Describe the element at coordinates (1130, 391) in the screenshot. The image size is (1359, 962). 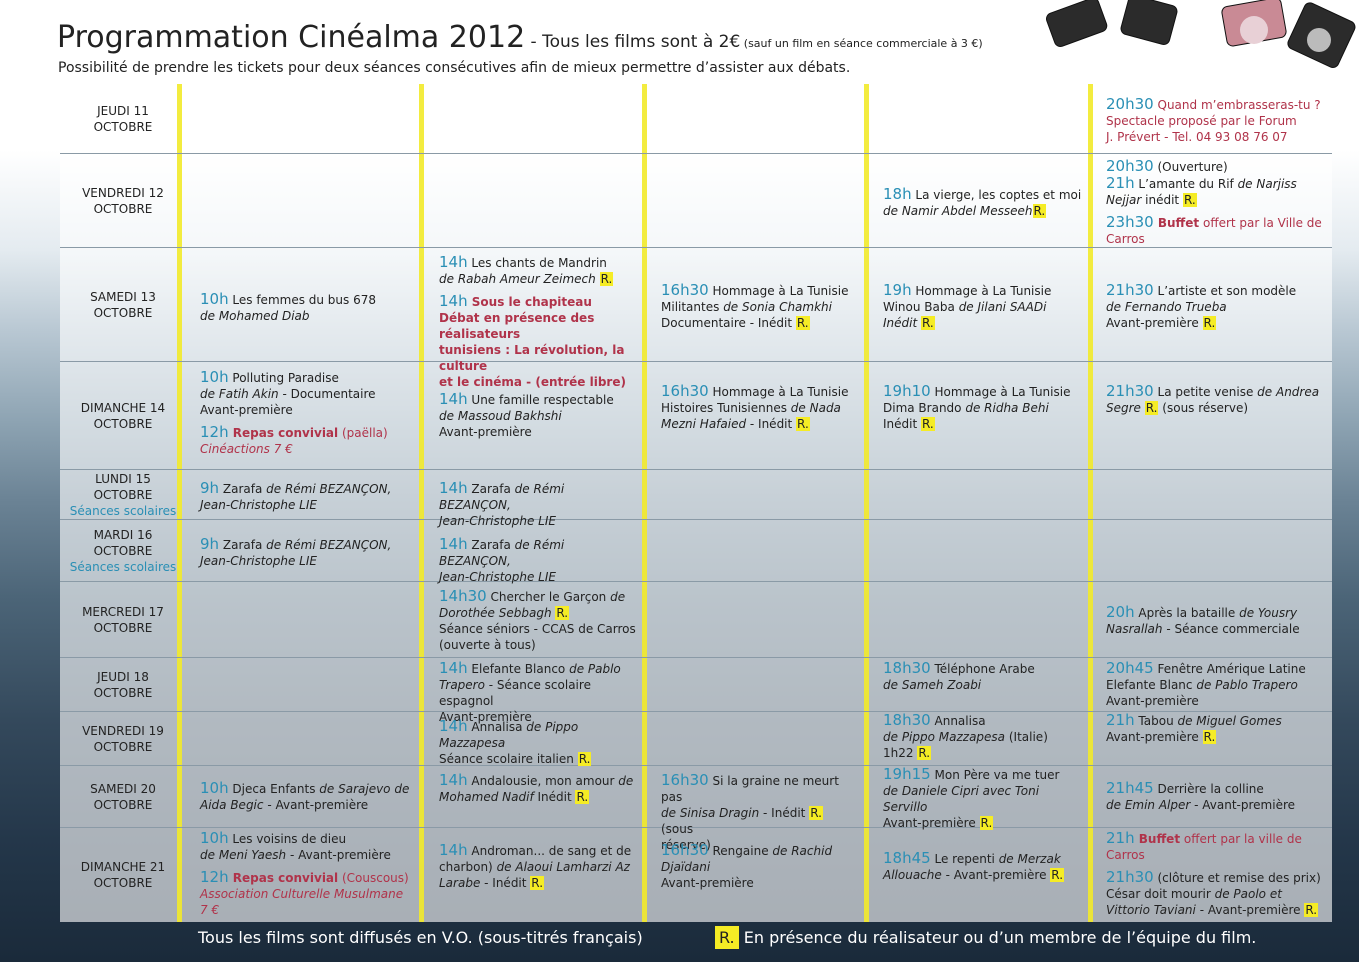
I see `text-line: 21h30` at that location.